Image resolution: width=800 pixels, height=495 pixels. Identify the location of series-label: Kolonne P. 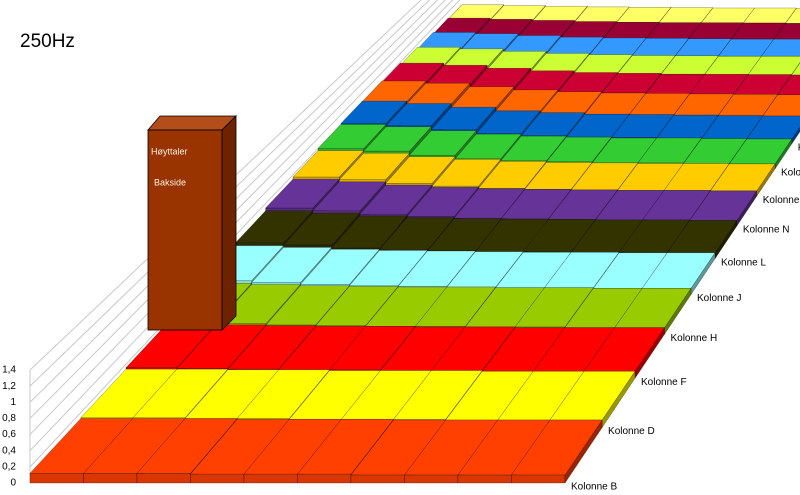
(781, 200).